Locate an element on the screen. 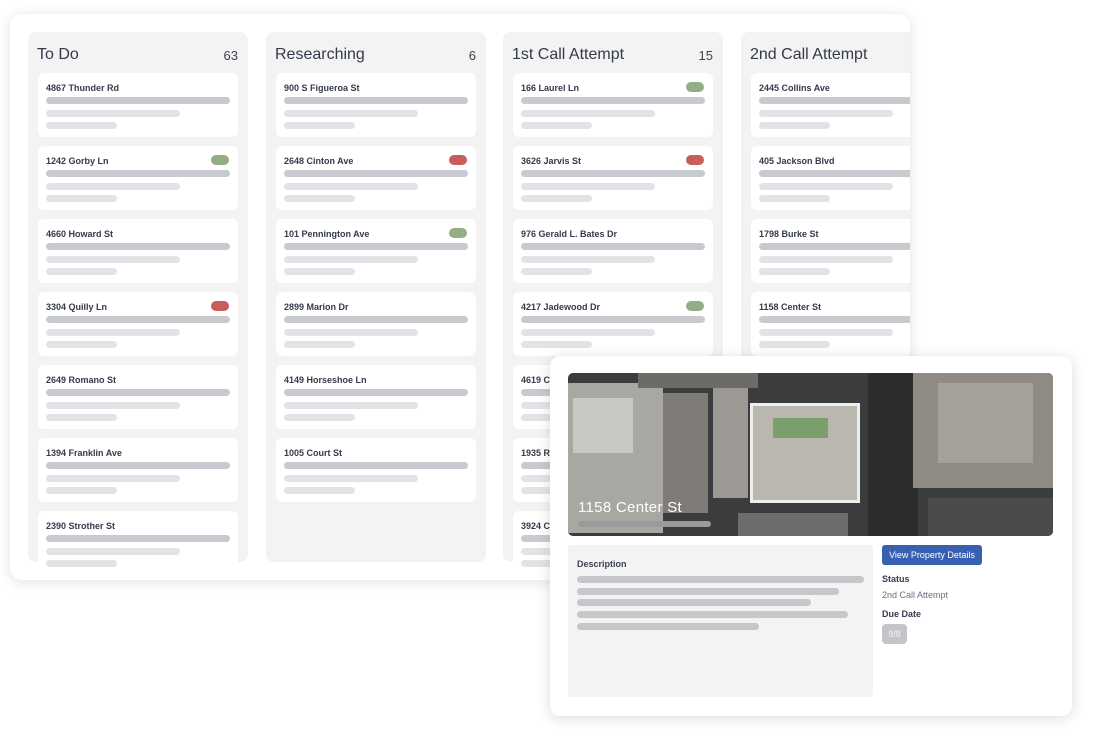 This screenshot has width=1100, height=738. property-card: 2445 Collins Ave is located at coordinates (830, 105).